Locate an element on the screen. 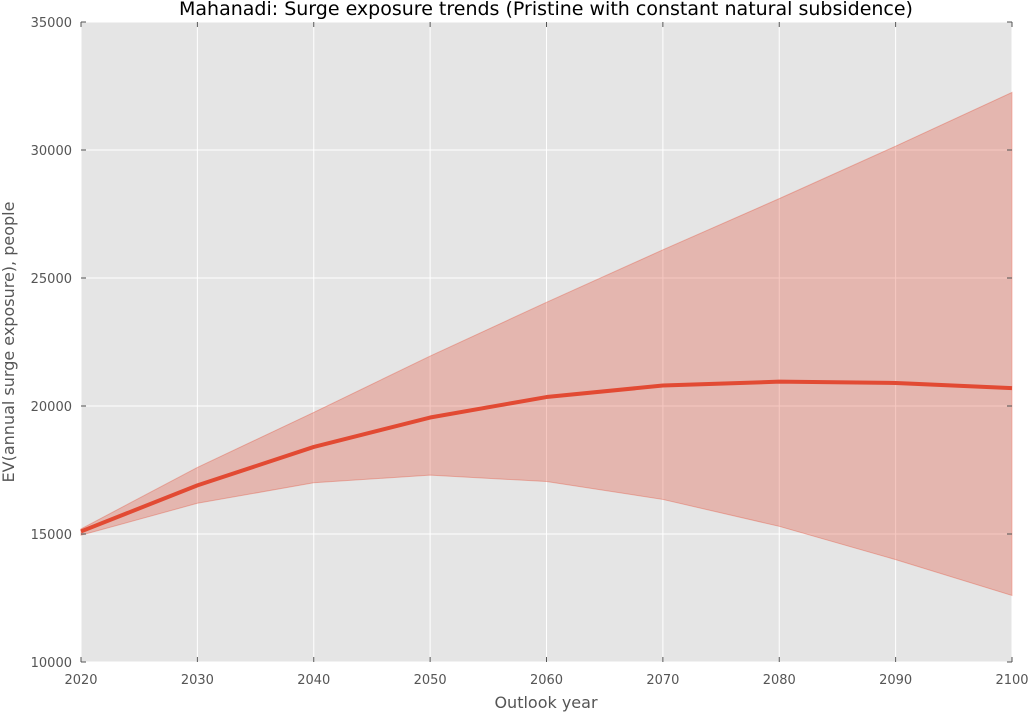 The image size is (1028, 712). x-tick-label: 2040 is located at coordinates (313, 680).